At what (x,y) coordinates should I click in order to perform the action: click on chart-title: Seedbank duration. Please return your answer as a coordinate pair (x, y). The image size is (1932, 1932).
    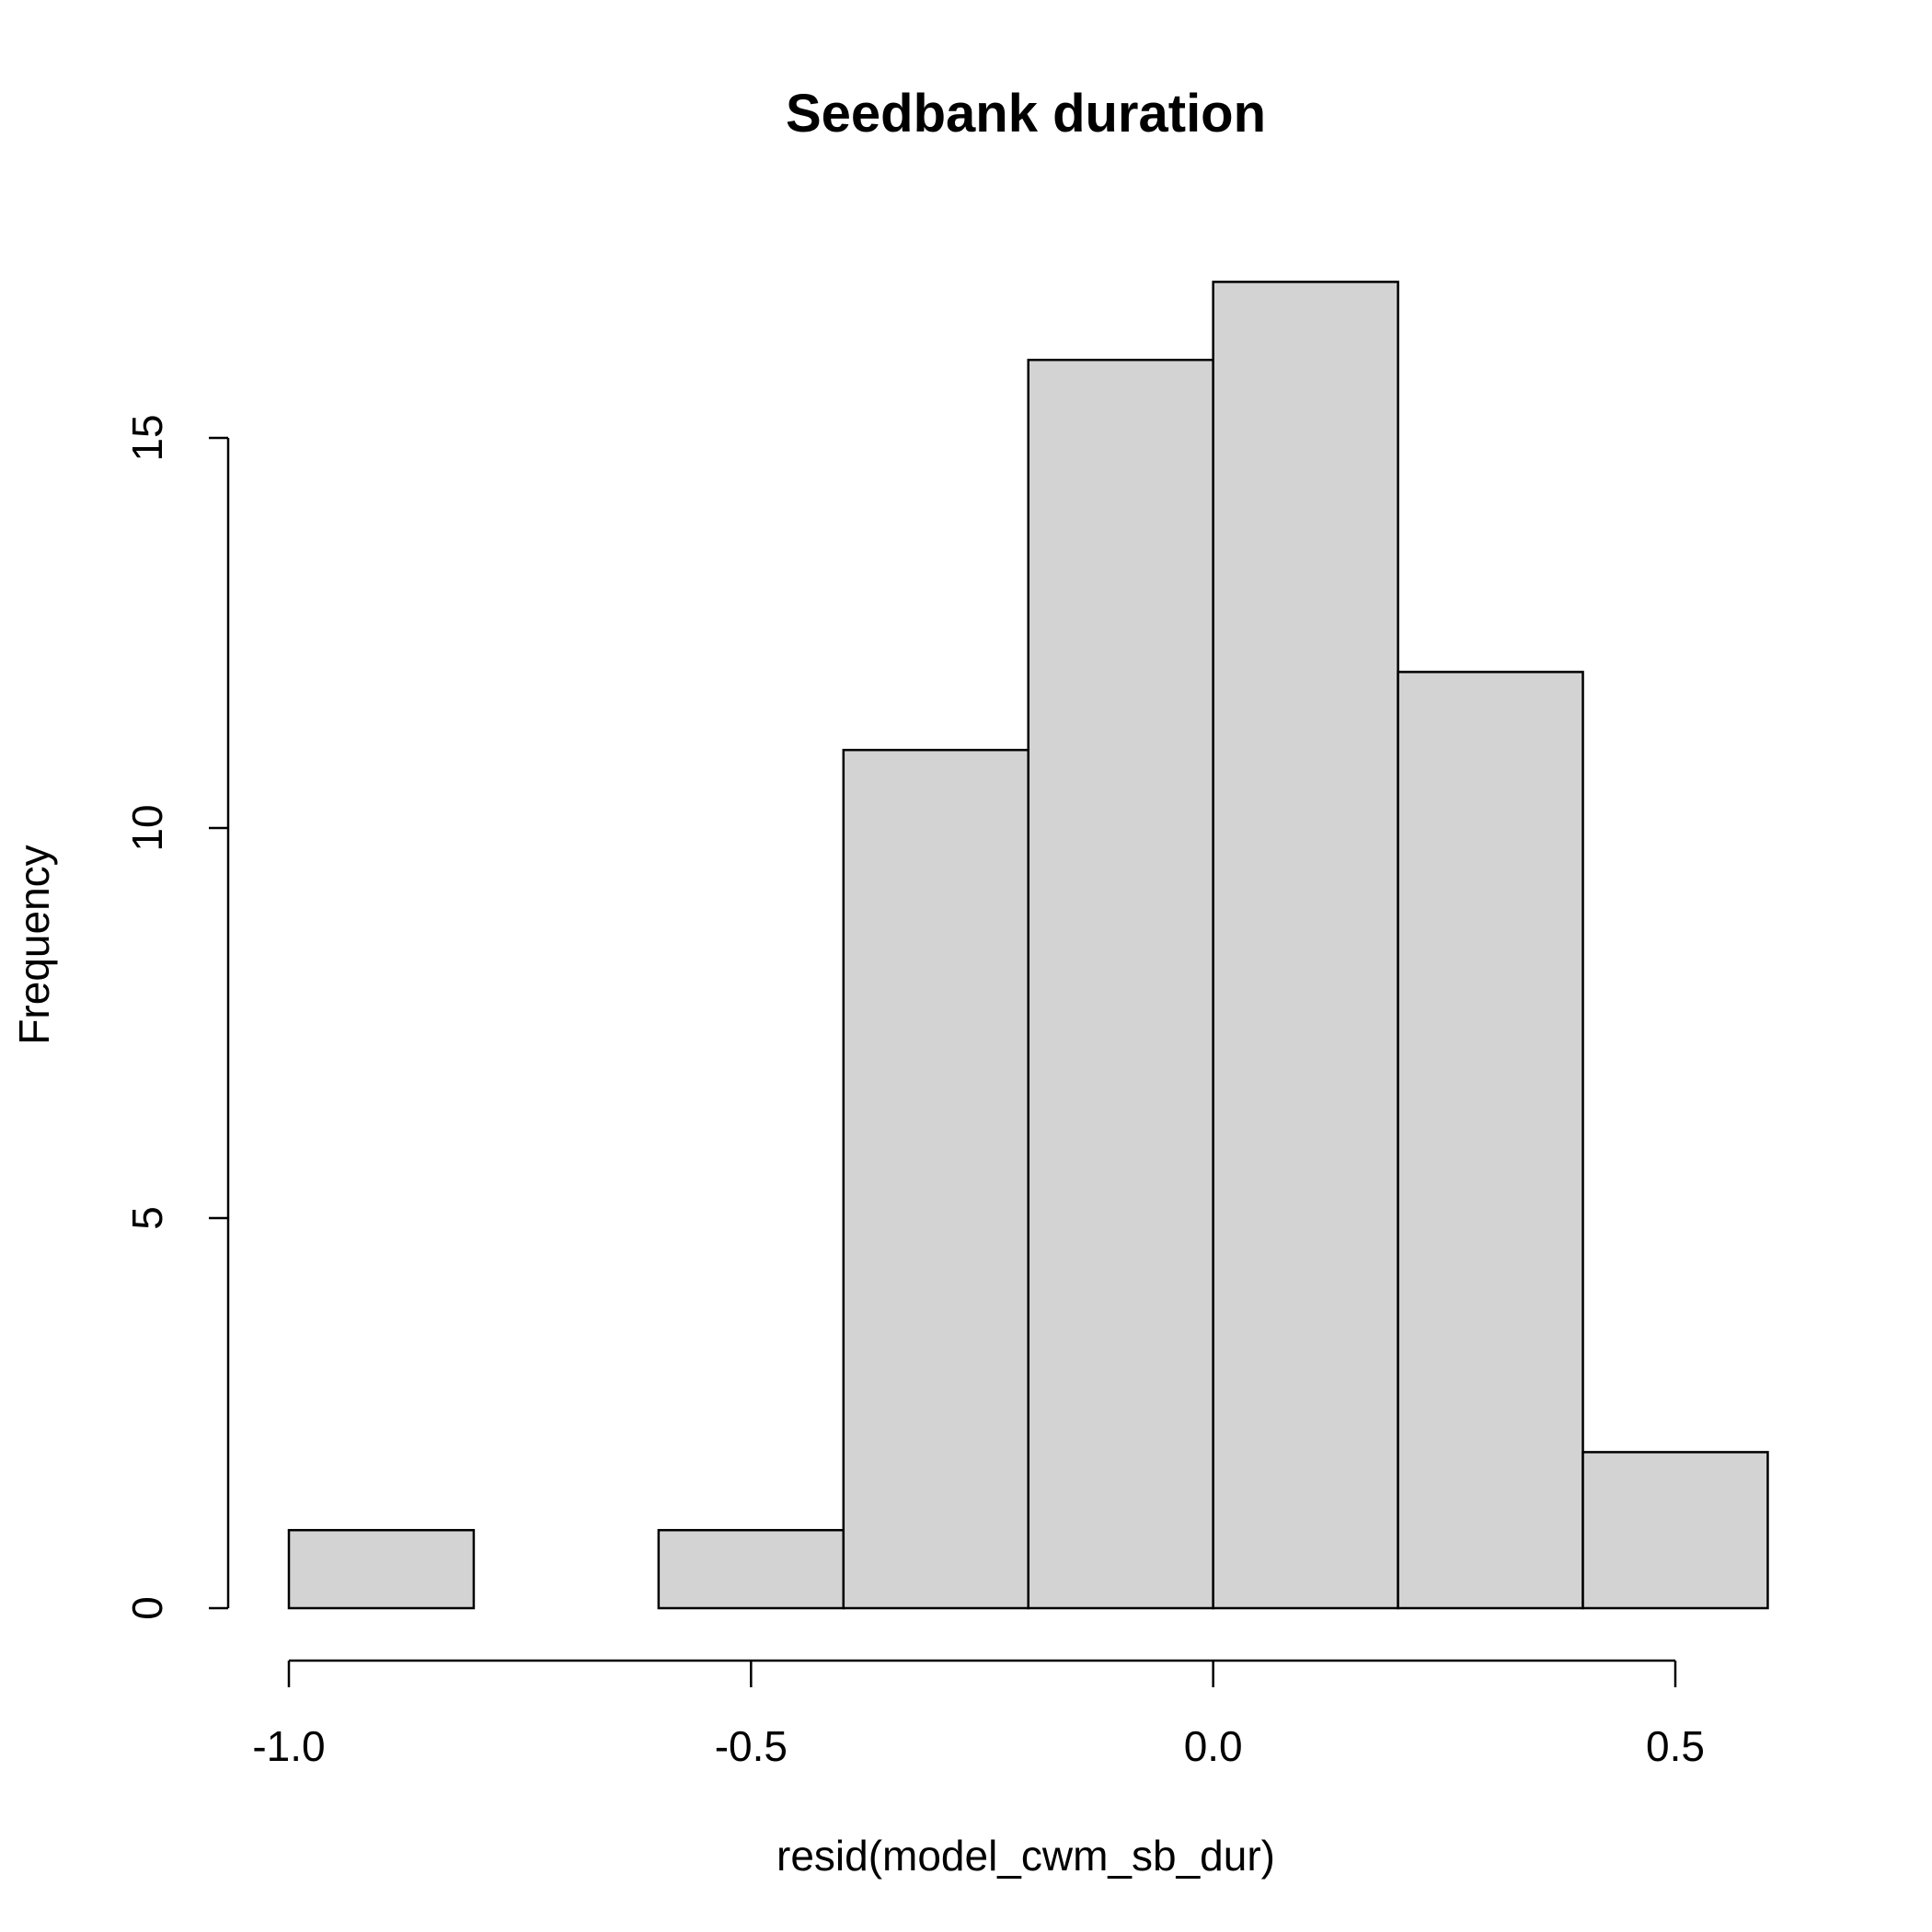
    Looking at the image, I should click on (1026, 114).